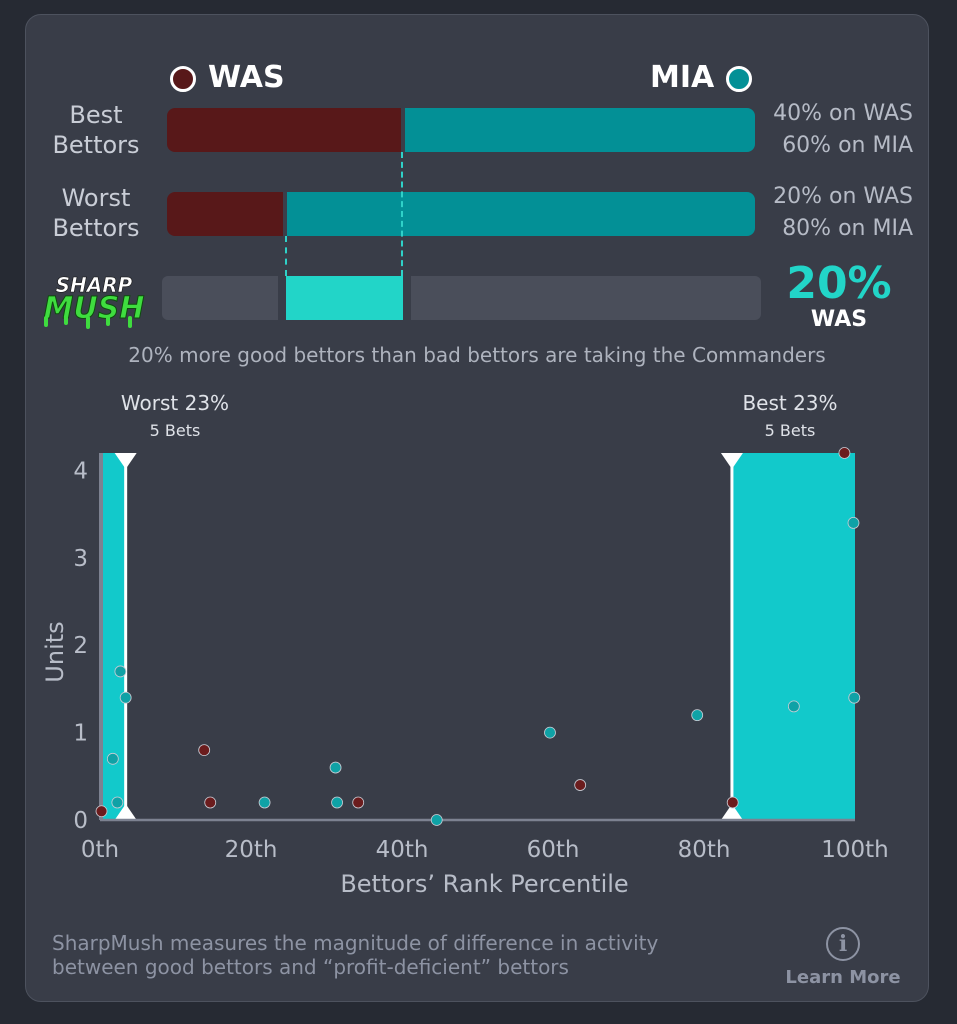 The image size is (957, 1024). What do you see at coordinates (789, 403) in the screenshot?
I see `region-best-label: Best 23%` at bounding box center [789, 403].